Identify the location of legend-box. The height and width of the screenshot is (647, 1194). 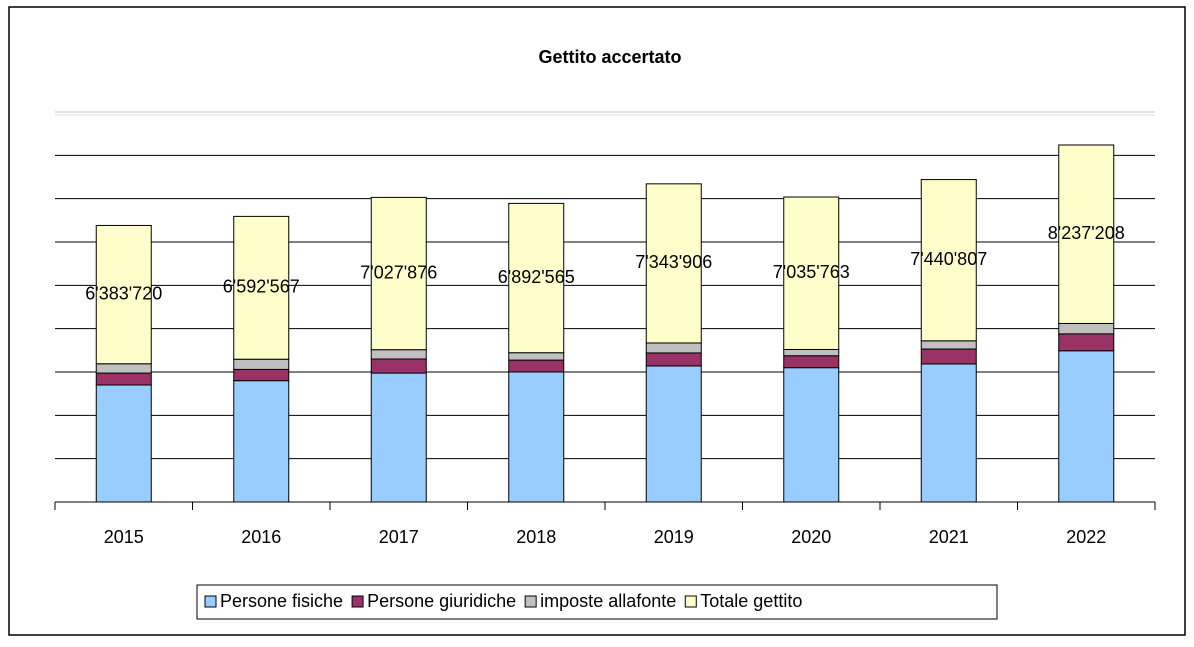
(597, 602).